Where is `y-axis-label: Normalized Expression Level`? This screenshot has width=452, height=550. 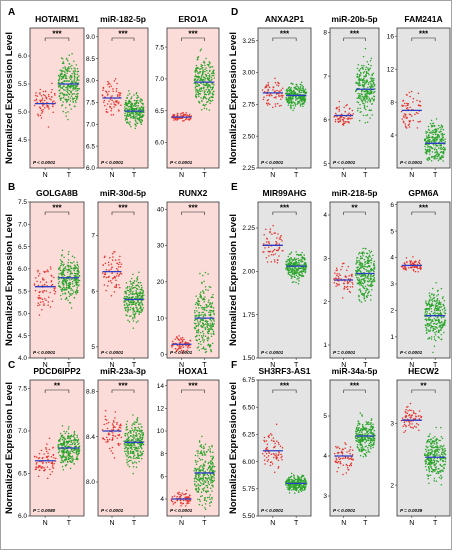 y-axis-label: Normalized Expression Level is located at coordinates (9, 98).